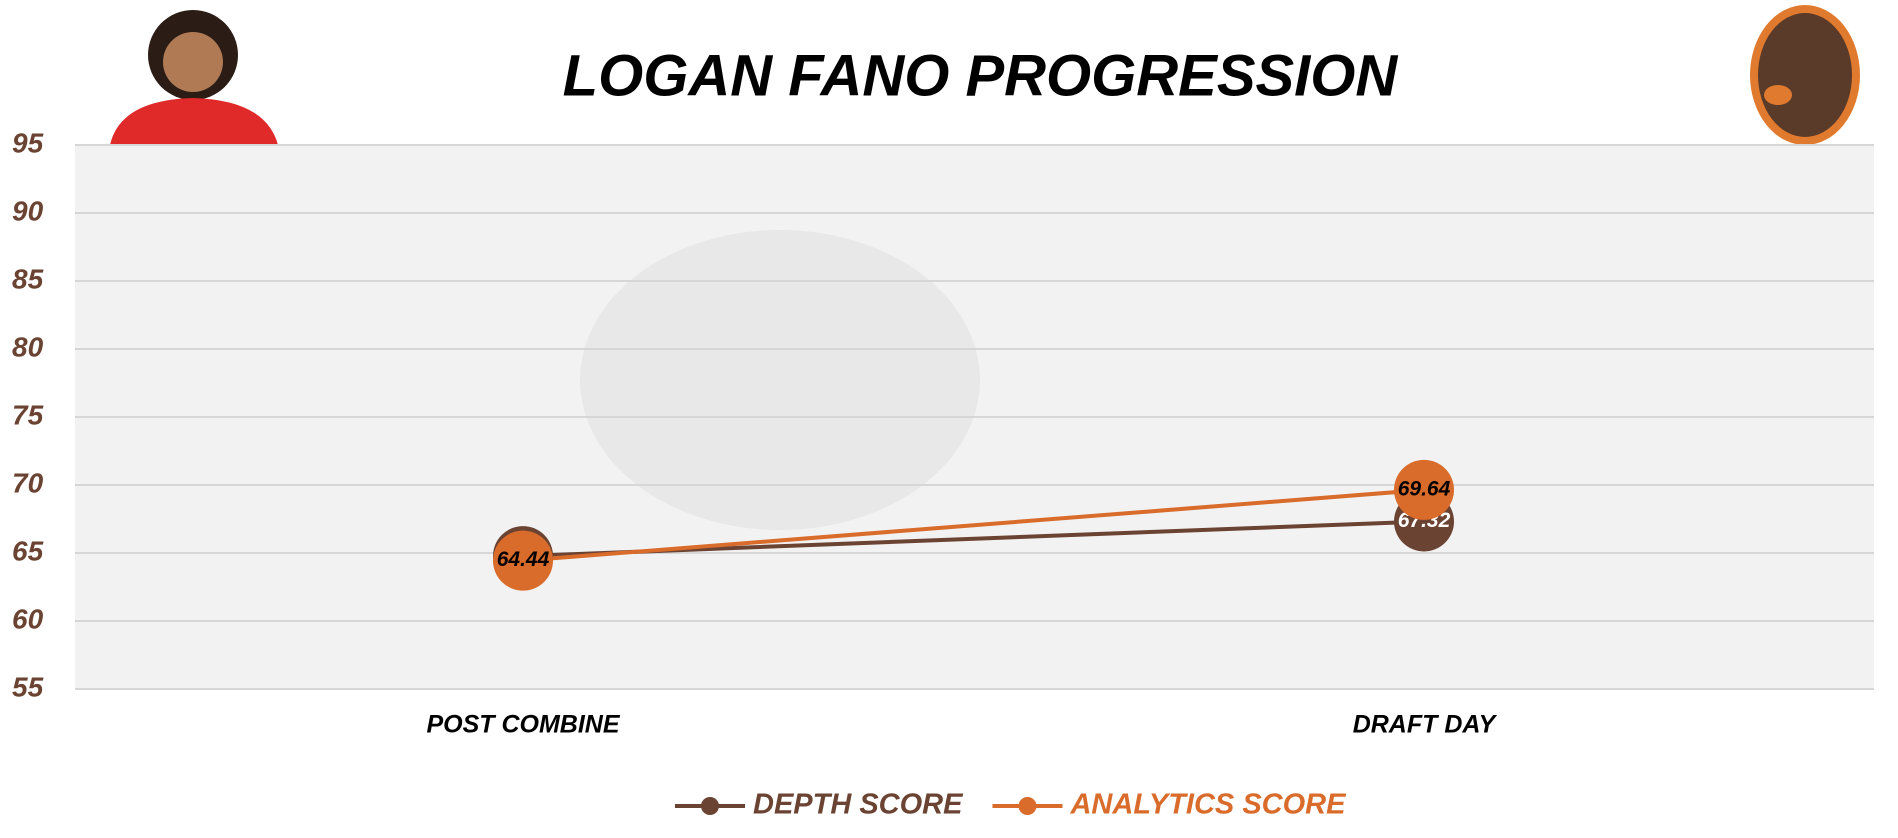  What do you see at coordinates (973, 525) in the screenshot?
I see `series-line` at bounding box center [973, 525].